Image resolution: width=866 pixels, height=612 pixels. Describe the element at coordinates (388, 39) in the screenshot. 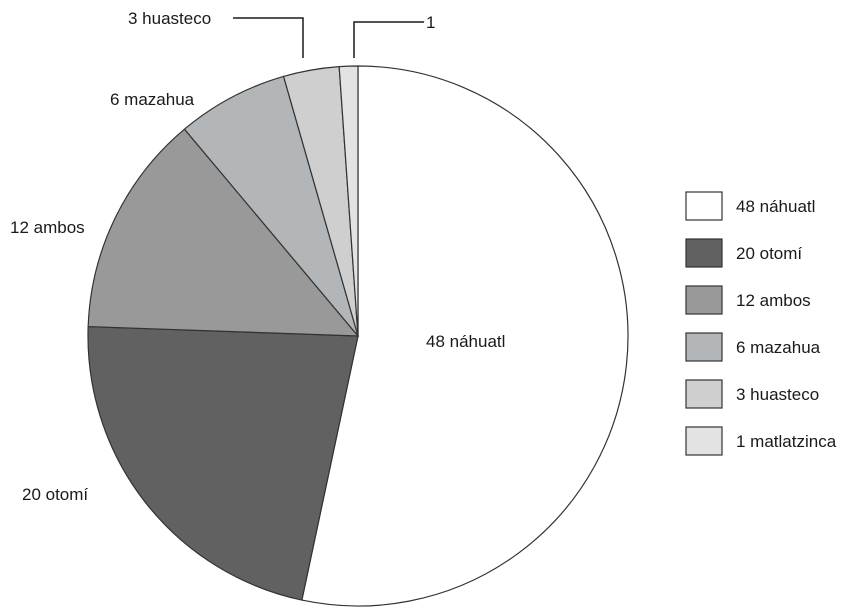

I see `leader-line-matlatzinca` at that location.